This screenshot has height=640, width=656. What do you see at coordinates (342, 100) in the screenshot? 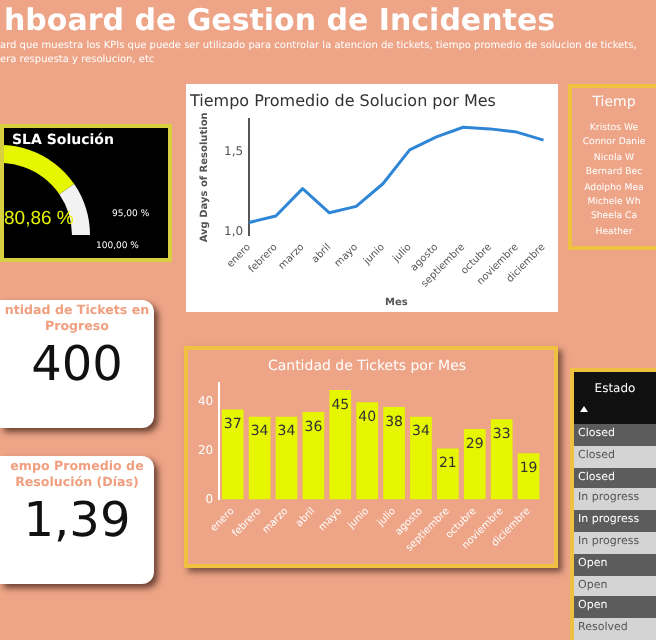
I see `chart-title: Tiempo Promedio de Solucion por Mes` at bounding box center [342, 100].